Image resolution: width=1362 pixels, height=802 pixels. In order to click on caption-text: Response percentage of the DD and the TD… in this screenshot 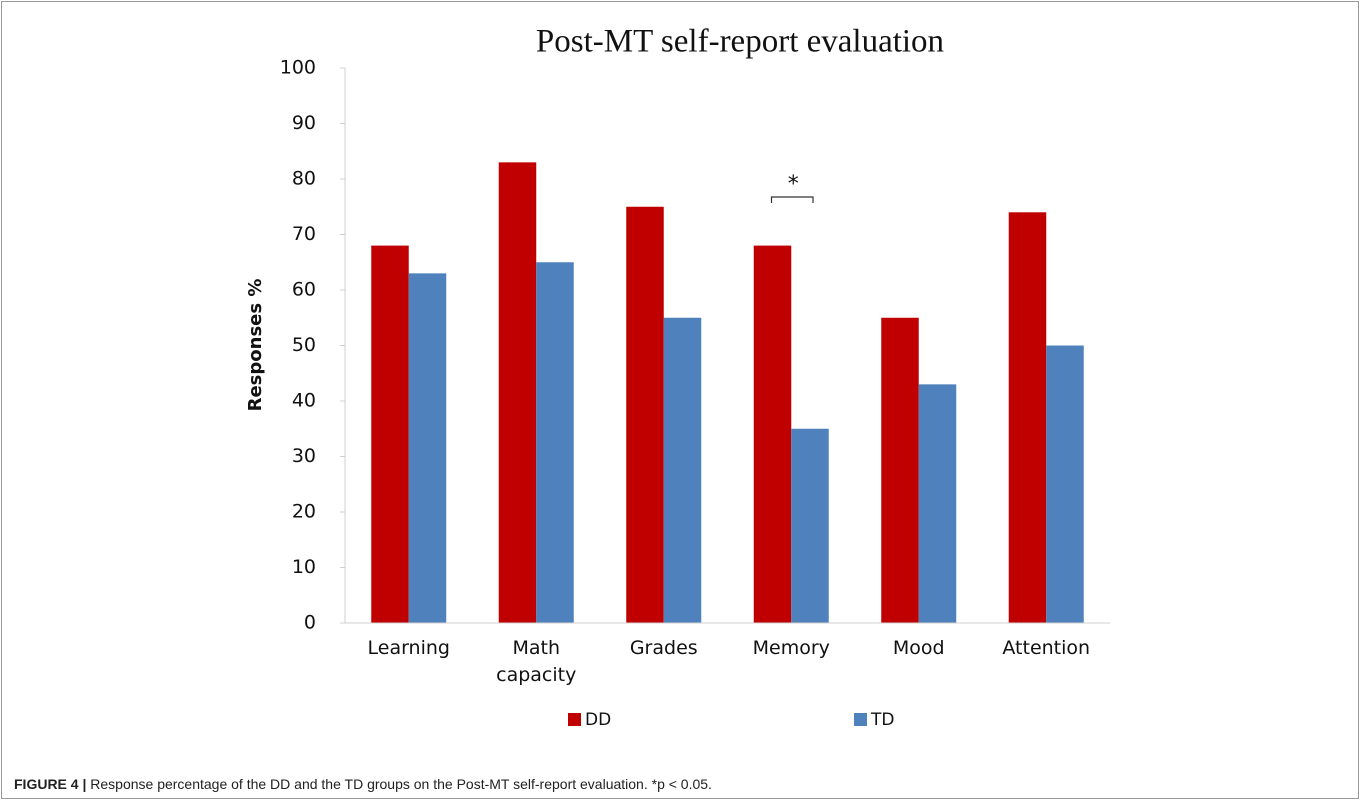, I will do `click(401, 784)`.